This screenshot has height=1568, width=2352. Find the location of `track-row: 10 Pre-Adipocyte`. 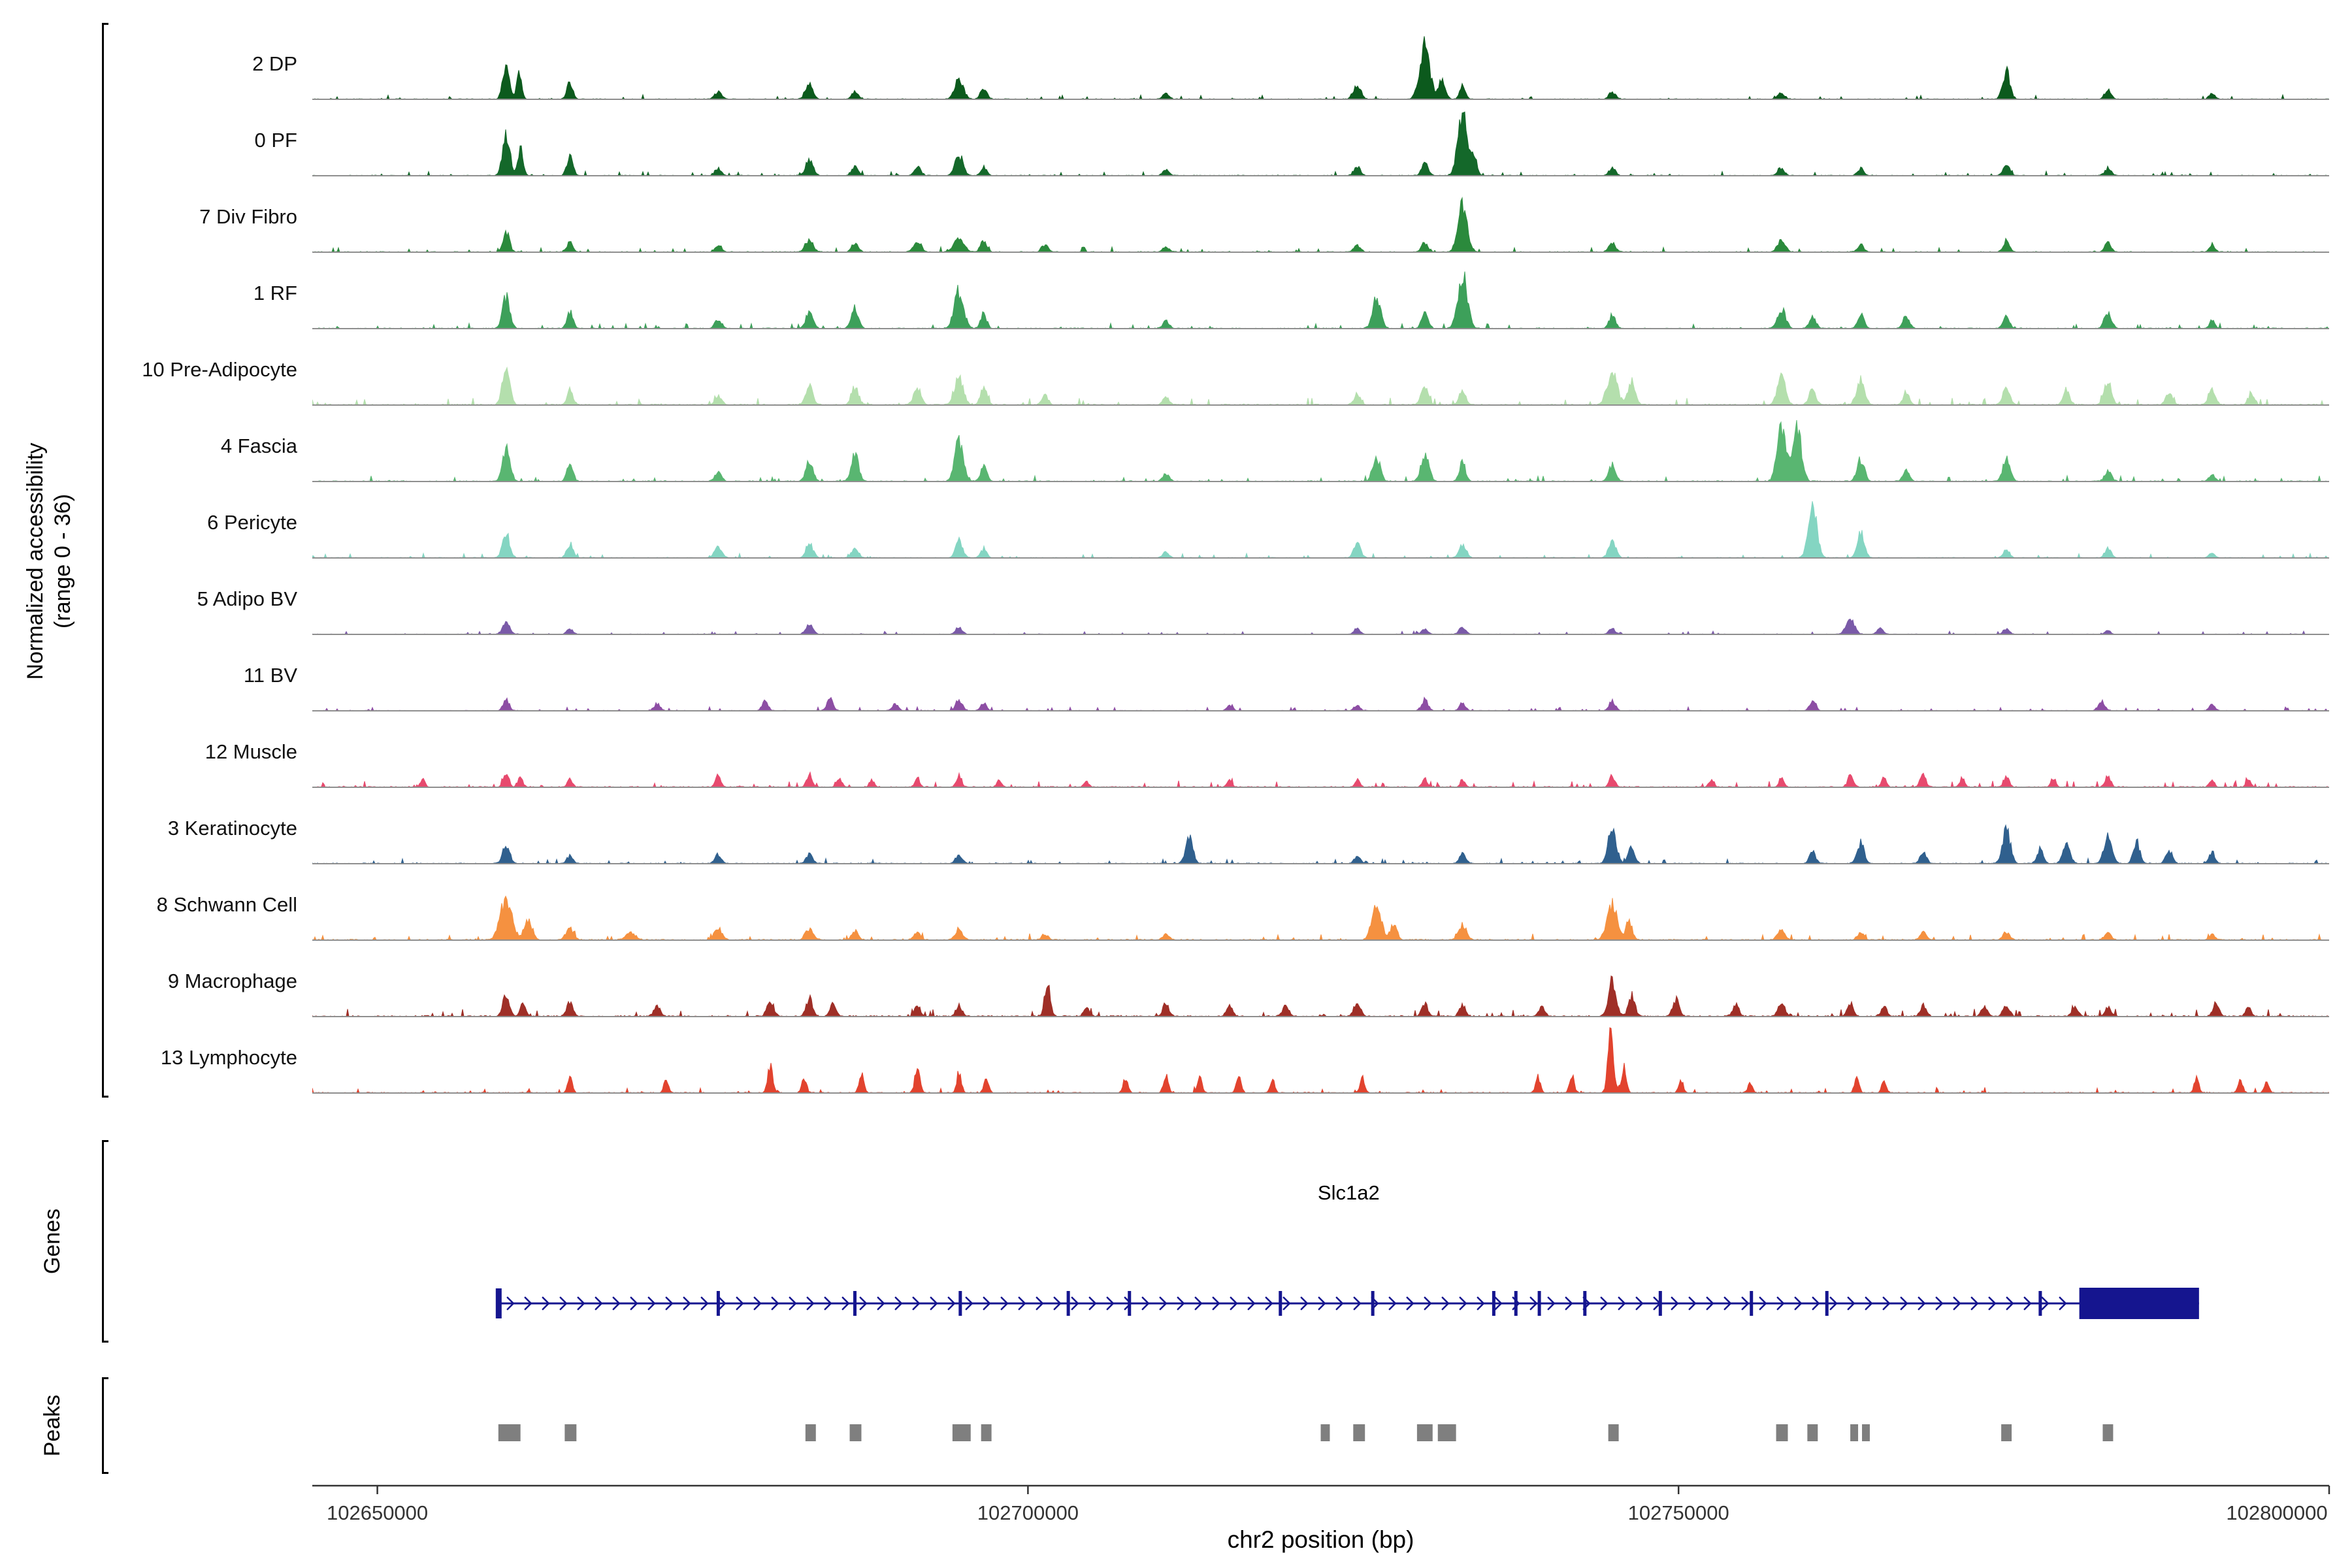

track-row: 10 Pre-Adipocyte is located at coordinates (1176, 370).